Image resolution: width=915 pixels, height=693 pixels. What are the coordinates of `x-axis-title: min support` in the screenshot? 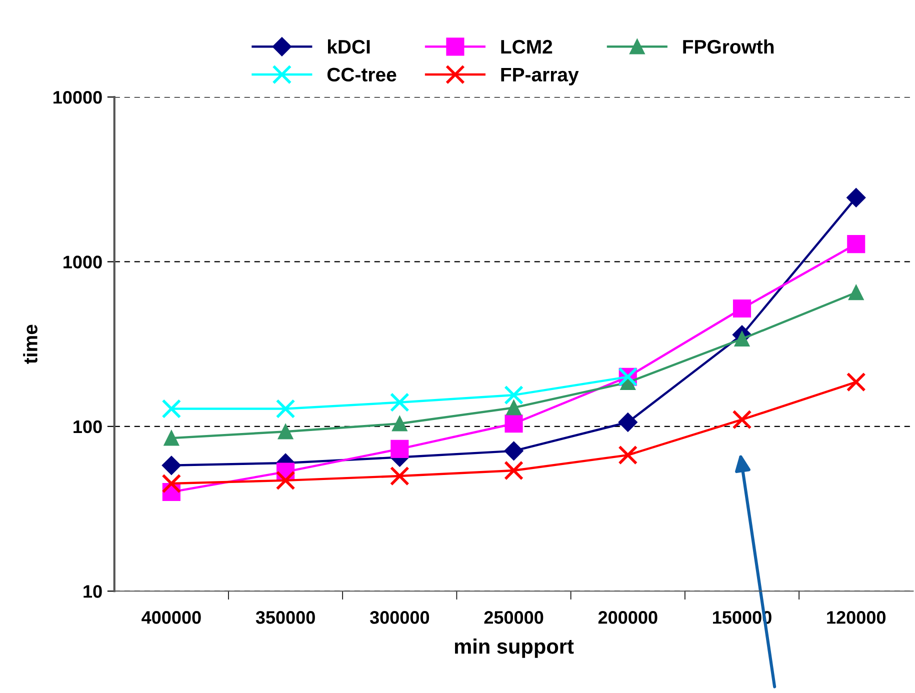 It's located at (514, 648).